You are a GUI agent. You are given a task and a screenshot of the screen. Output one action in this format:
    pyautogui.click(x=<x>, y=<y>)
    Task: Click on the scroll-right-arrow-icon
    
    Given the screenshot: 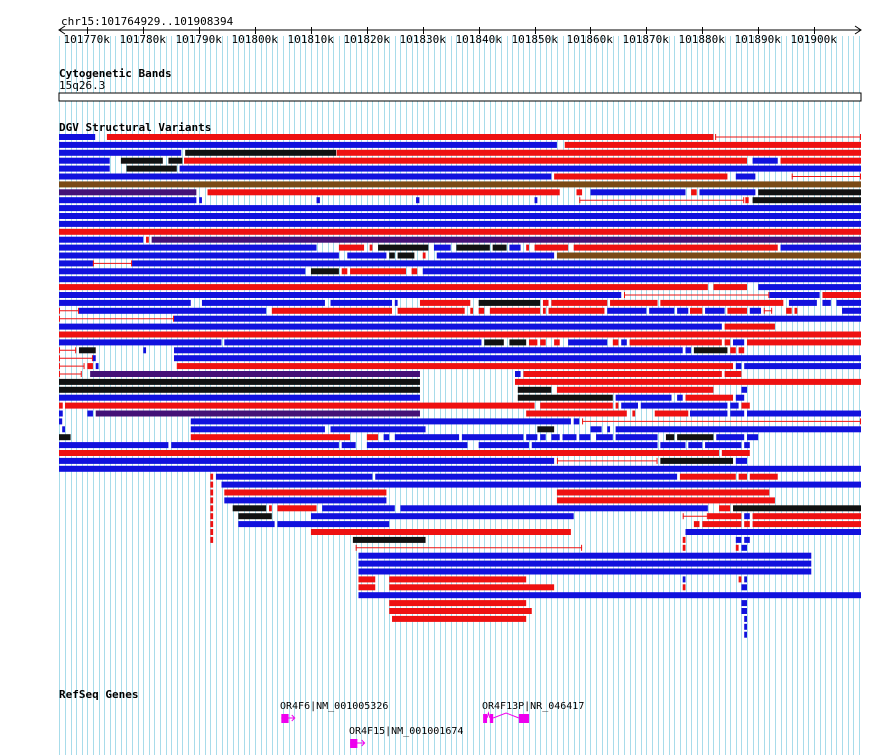 What is the action you would take?
    pyautogui.click(x=858, y=30)
    